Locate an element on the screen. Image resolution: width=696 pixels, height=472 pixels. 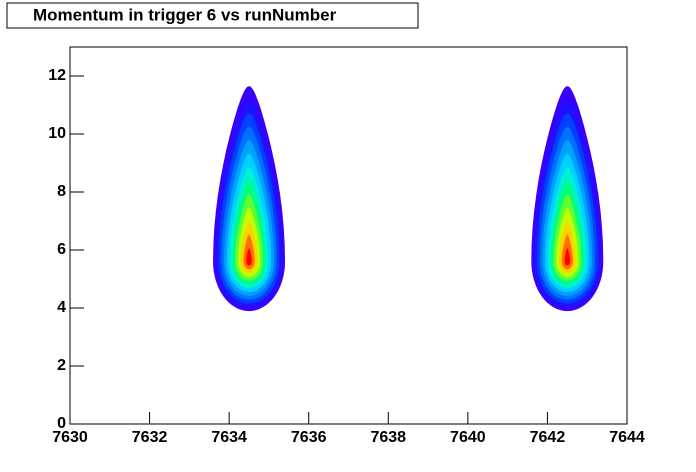
x-tick-label: 7634 is located at coordinates (229, 437).